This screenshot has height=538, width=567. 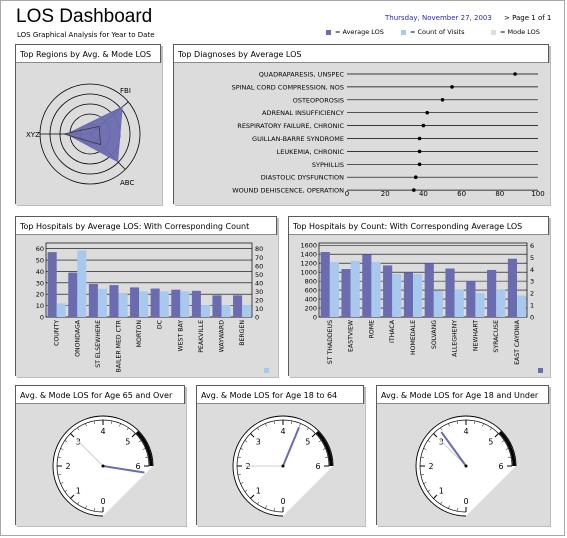 I want to click on x-category-label: EASTVIEW, so click(x=351, y=336).